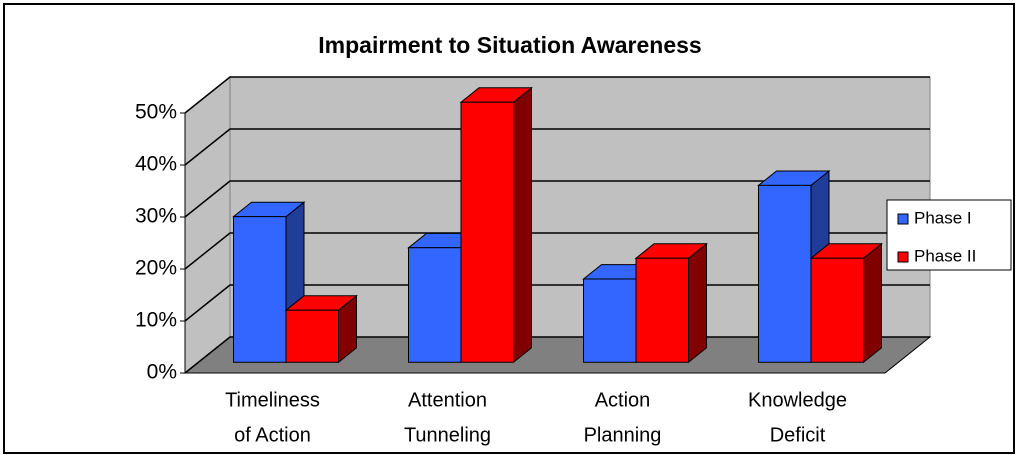 The image size is (1016, 455). Describe the element at coordinates (156, 164) in the screenshot. I see `y-tick-label: 40%` at that location.